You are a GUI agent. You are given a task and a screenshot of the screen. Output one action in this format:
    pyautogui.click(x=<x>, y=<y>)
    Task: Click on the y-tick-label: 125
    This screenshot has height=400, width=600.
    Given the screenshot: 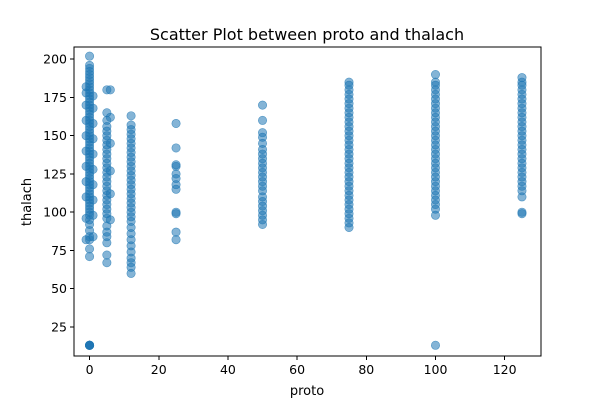 What is the action you would take?
    pyautogui.click(x=55, y=173)
    